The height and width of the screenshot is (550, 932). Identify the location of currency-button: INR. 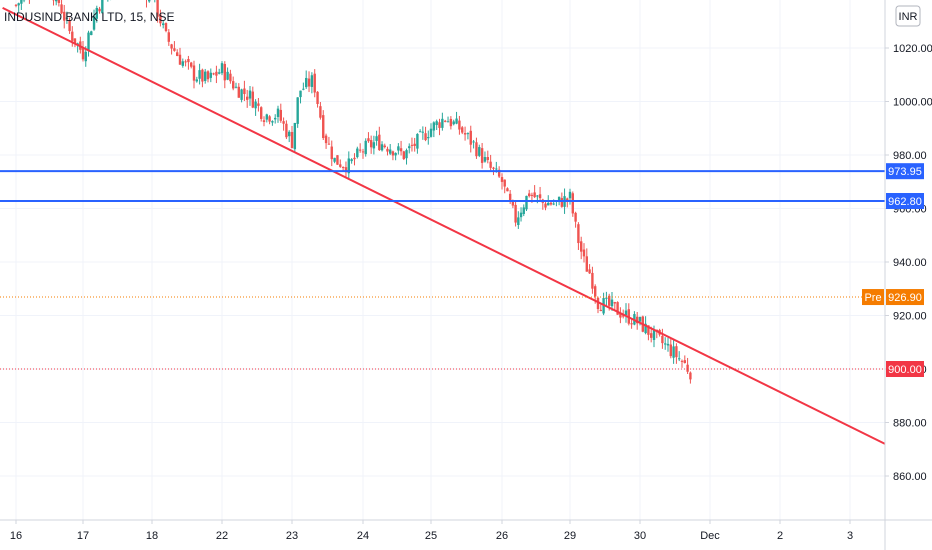
(908, 16).